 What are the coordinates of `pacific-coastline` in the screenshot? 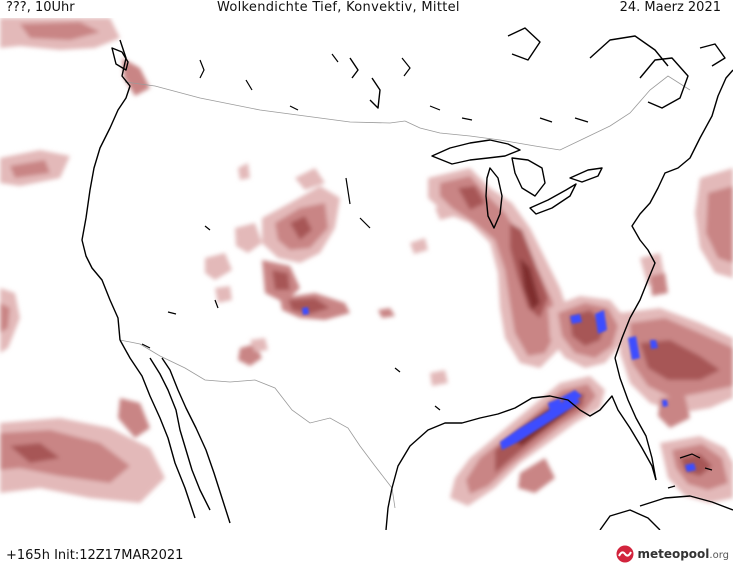 It's located at (106, 190).